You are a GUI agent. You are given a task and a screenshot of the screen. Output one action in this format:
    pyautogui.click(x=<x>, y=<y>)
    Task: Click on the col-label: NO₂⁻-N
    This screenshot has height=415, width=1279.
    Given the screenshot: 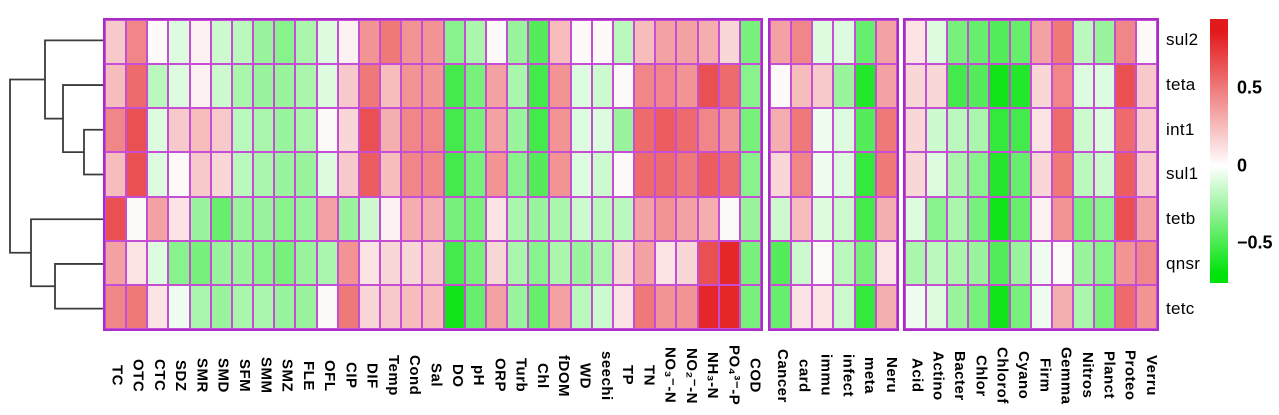 What is the action you would take?
    pyautogui.click(x=691, y=375)
    